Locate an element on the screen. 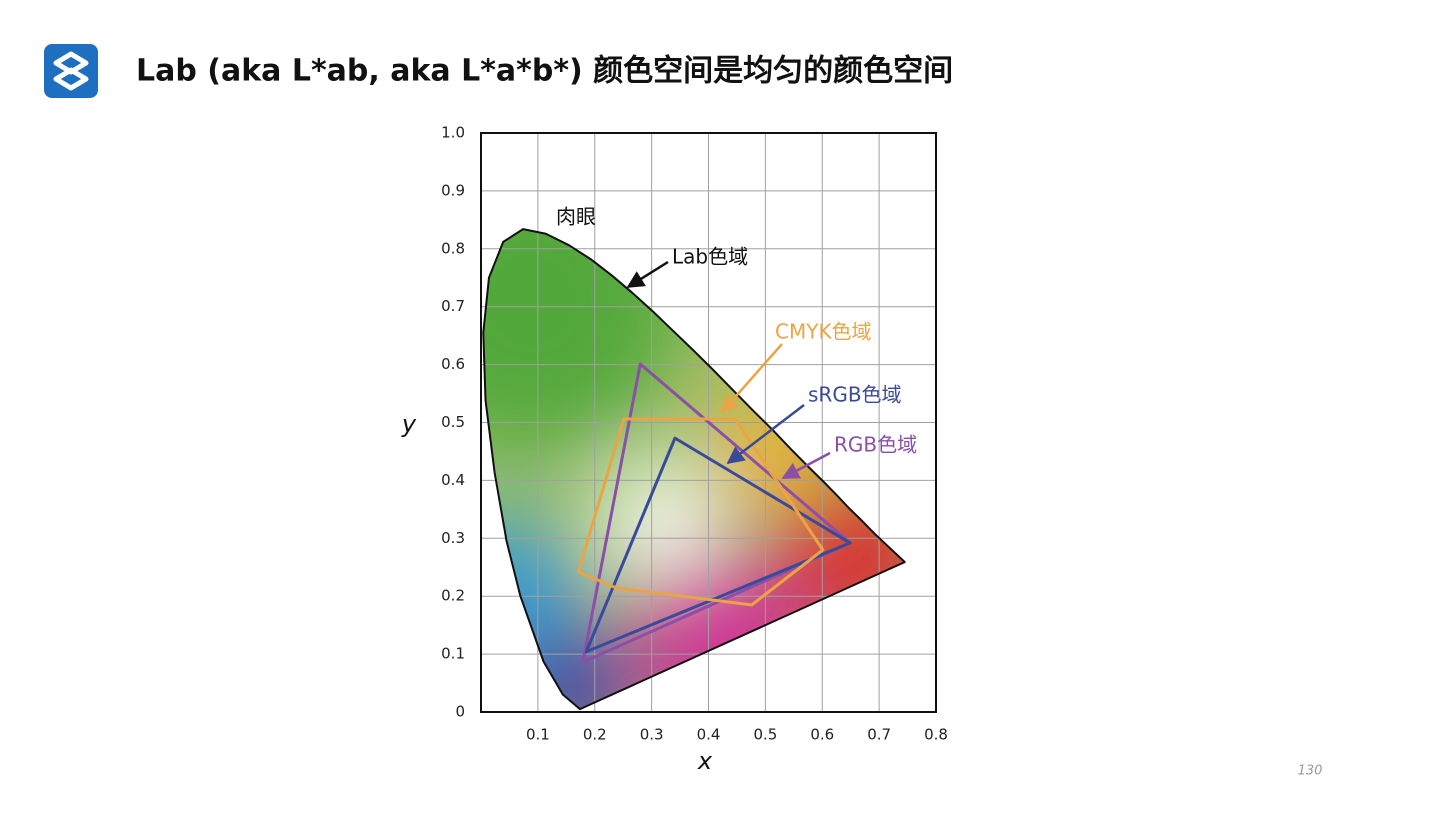 This screenshot has height=814, width=1440. x-tick-label: 0.5 is located at coordinates (765, 735).